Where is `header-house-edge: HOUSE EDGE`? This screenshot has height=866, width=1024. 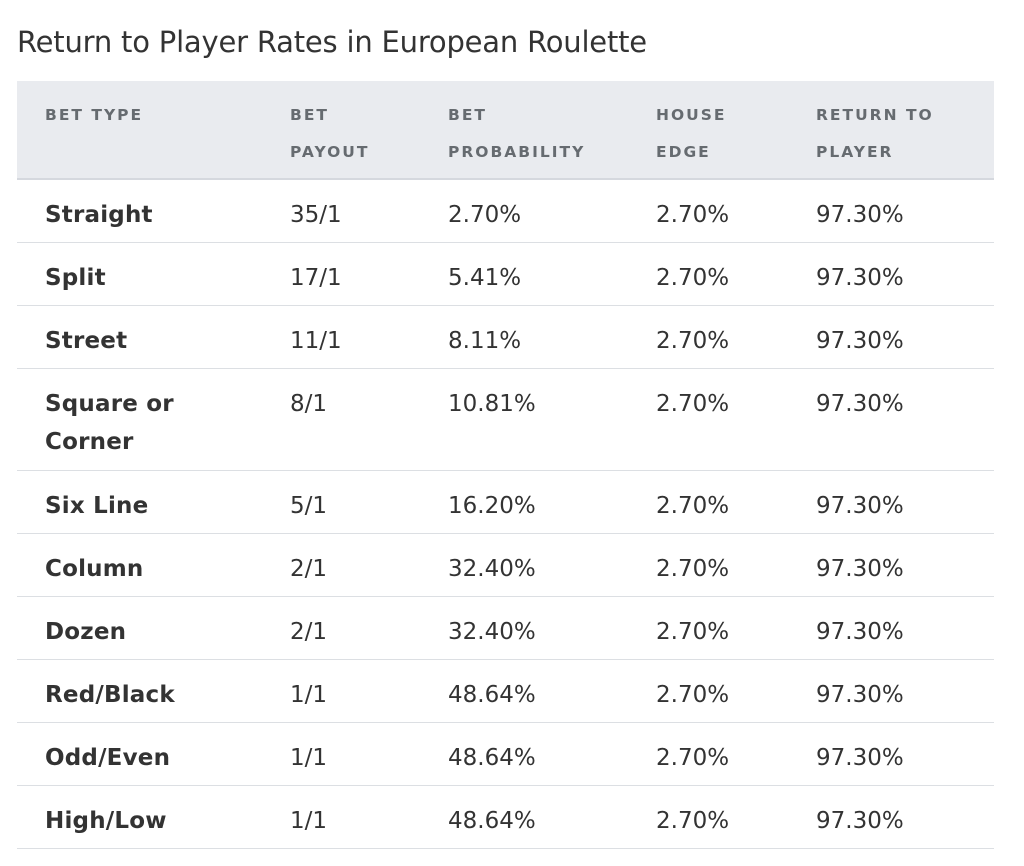
header-house-edge: HOUSE EDGE is located at coordinates (736, 130).